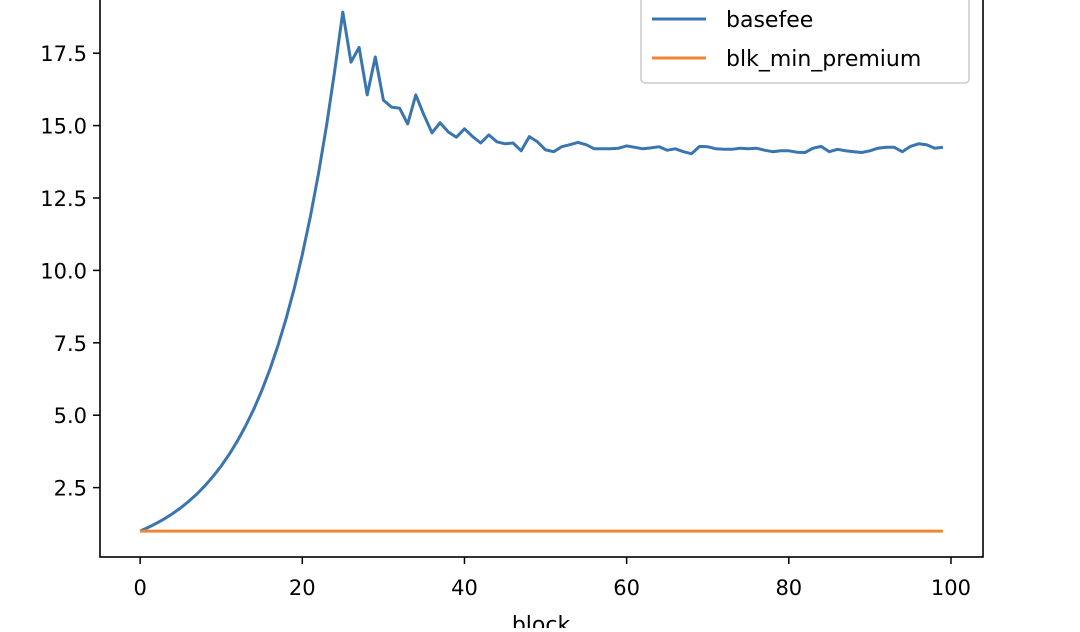  What do you see at coordinates (823, 59) in the screenshot?
I see `legend-label-blk-min-premium: blk_min_premium` at bounding box center [823, 59].